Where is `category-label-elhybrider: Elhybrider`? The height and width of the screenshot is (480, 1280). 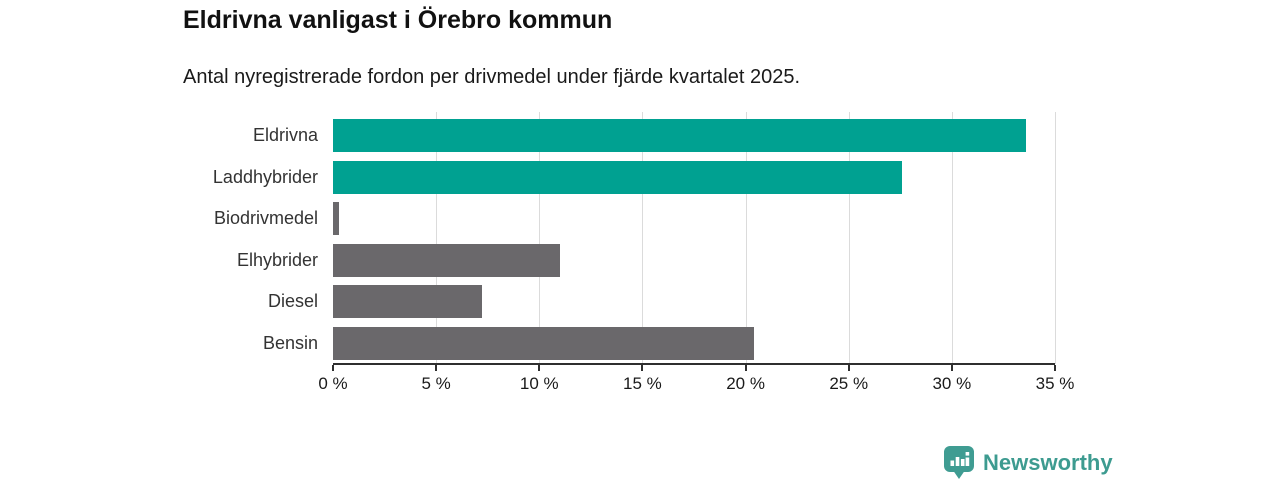 category-label-elhybrider: Elhybrider is located at coordinates (277, 259).